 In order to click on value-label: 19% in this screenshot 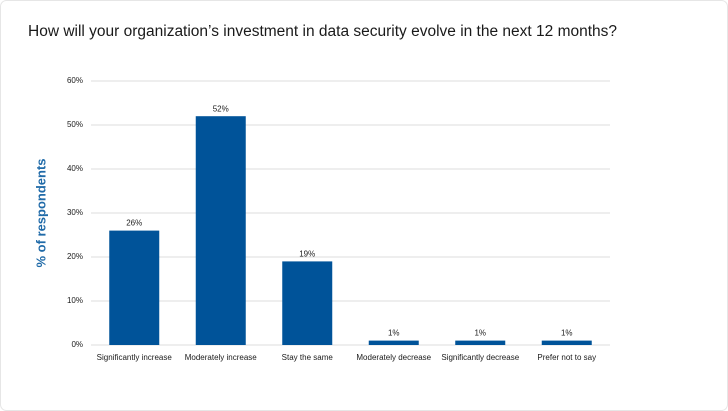, I will do `click(307, 254)`.